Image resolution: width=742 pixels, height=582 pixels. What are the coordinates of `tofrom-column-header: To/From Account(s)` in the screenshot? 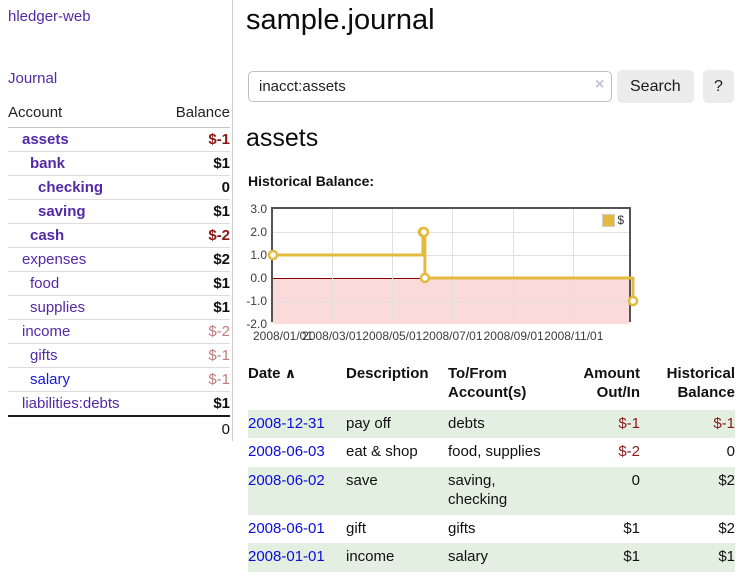 It's located at (487, 383).